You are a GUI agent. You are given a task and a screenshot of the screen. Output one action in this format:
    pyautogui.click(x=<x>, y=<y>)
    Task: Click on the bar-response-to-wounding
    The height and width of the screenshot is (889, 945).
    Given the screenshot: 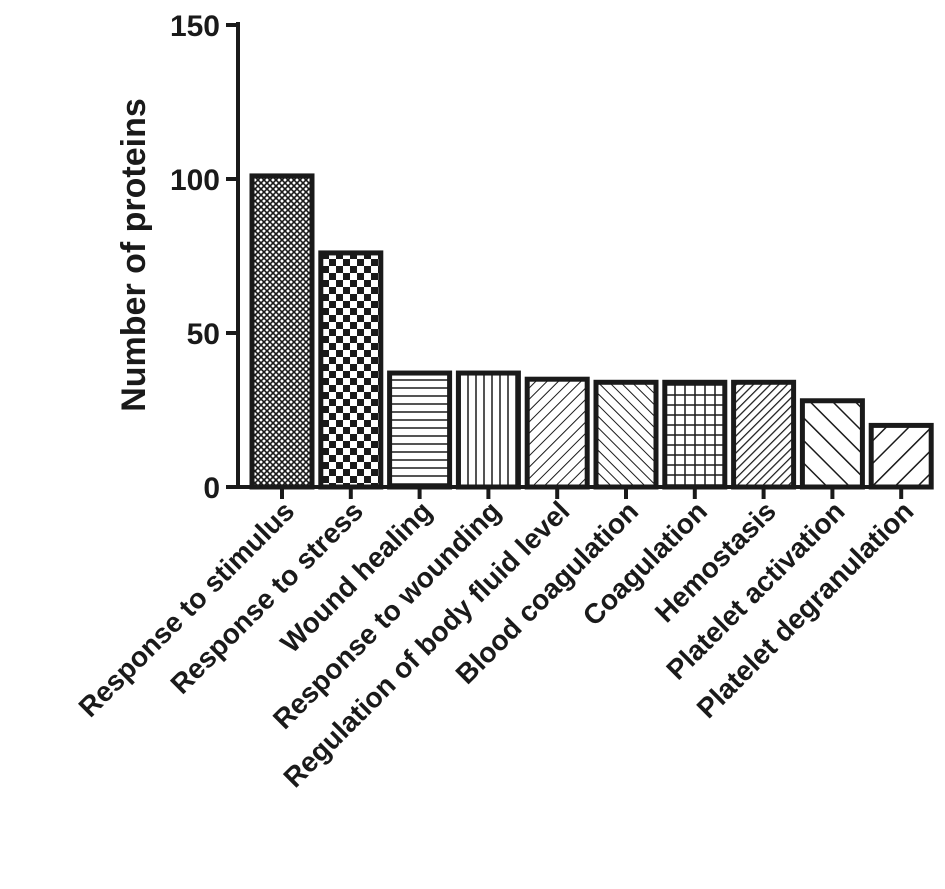 What is the action you would take?
    pyautogui.click(x=488, y=430)
    